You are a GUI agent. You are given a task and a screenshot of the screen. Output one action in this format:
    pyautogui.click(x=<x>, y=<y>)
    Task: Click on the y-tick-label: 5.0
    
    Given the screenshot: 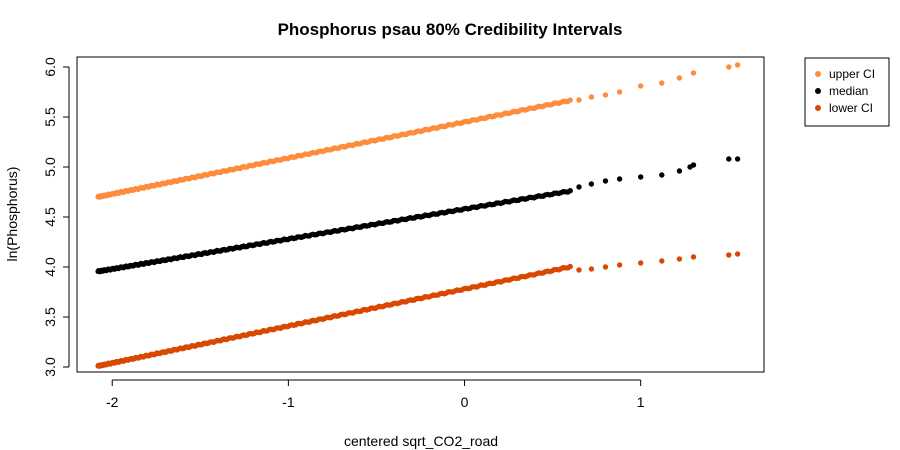 What is the action you would take?
    pyautogui.click(x=50, y=167)
    